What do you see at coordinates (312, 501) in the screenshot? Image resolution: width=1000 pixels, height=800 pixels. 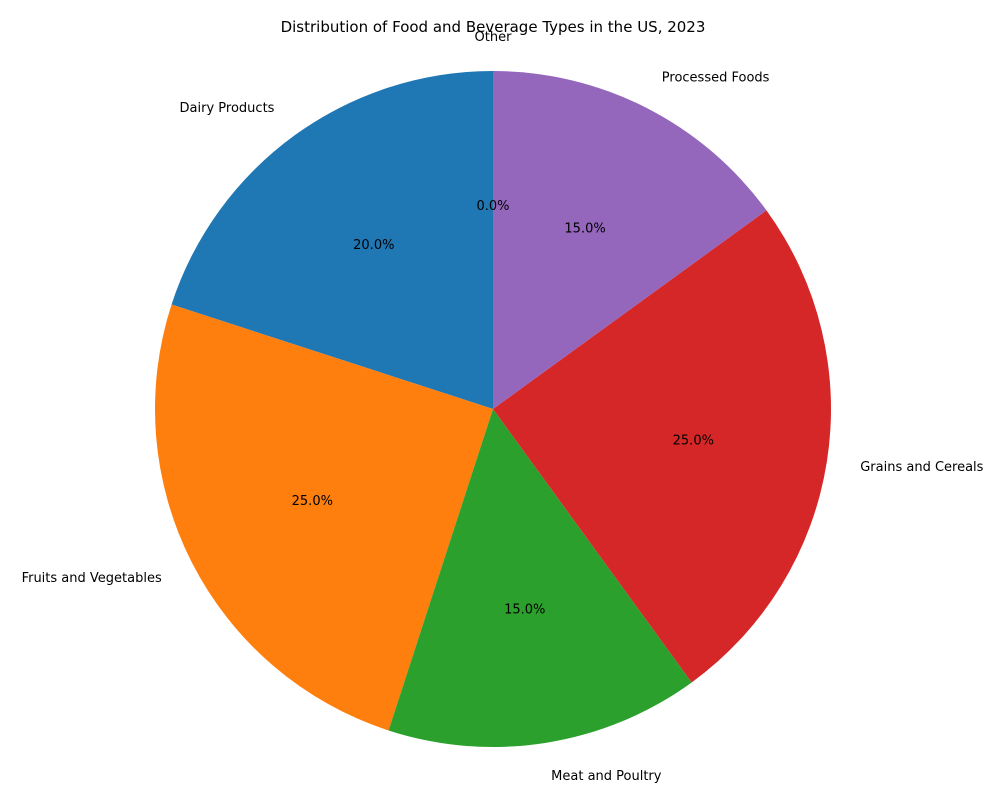 I see `slice-percent-fruits-and-vegetables: 25.0%` at bounding box center [312, 501].